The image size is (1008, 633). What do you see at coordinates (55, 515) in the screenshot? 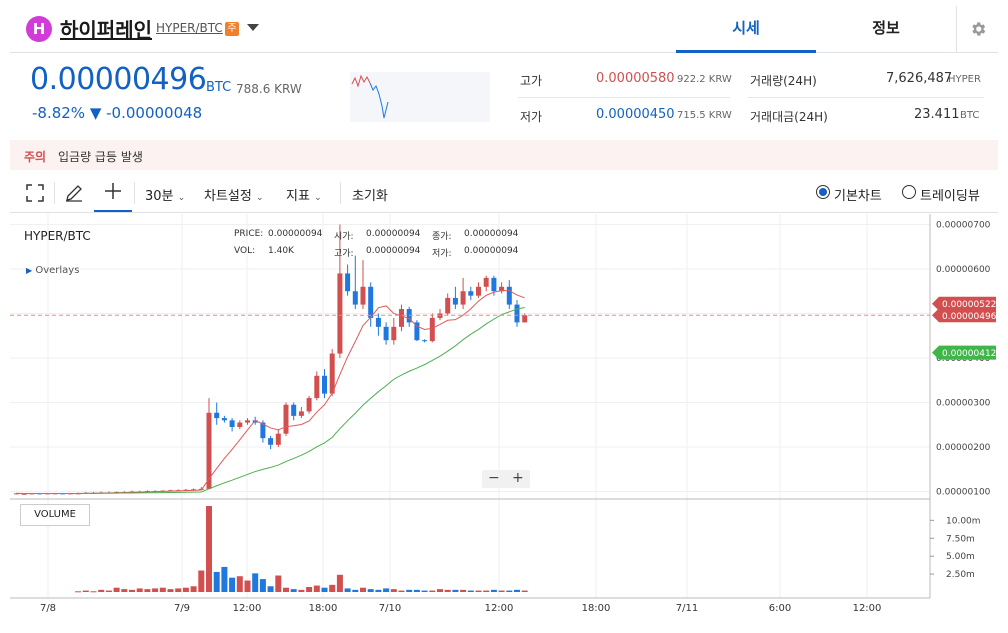
I see `volume-pane-label: VOLUME` at bounding box center [55, 515].